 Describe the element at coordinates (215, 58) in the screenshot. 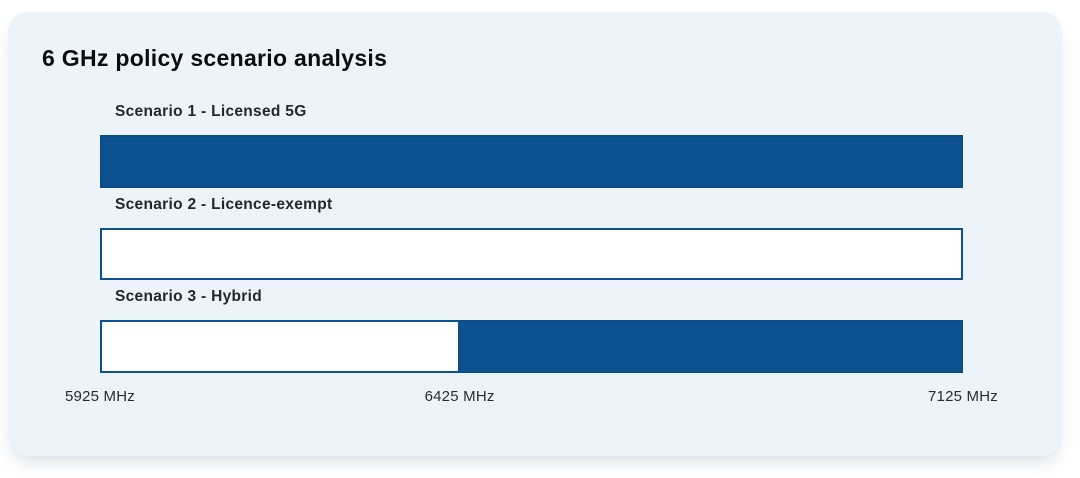

I see `chart-title: 6 GHz policy scenario analysis` at that location.